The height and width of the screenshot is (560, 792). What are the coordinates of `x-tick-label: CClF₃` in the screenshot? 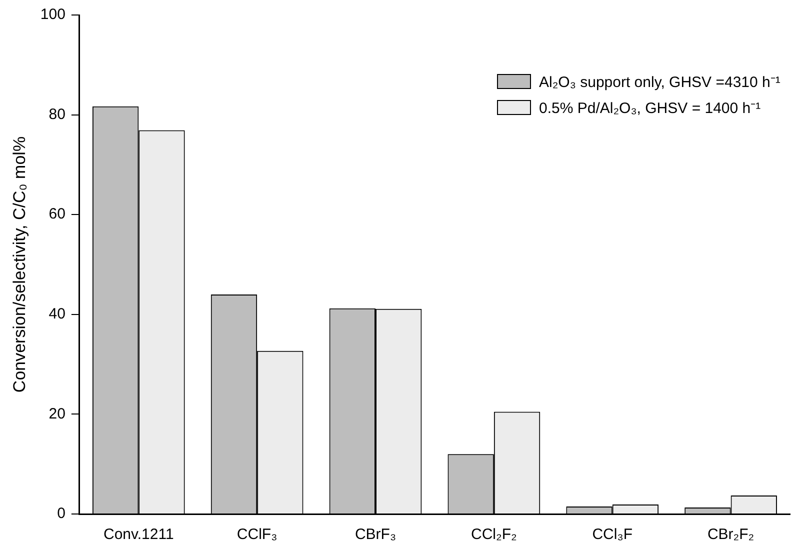 It's located at (257, 535).